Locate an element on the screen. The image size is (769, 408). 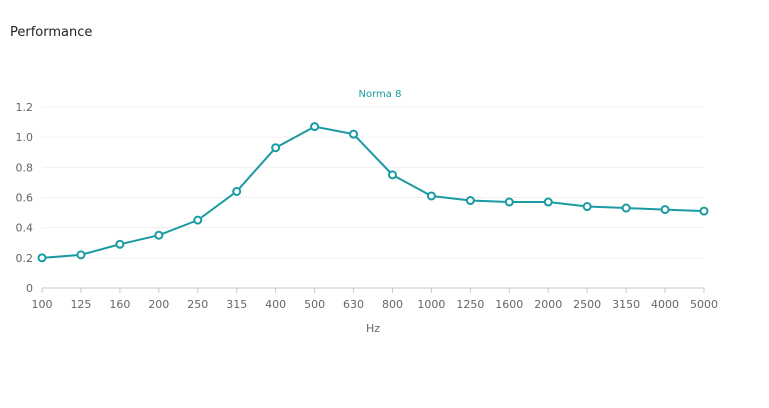
x-tick-label: 2500 is located at coordinates (587, 304).